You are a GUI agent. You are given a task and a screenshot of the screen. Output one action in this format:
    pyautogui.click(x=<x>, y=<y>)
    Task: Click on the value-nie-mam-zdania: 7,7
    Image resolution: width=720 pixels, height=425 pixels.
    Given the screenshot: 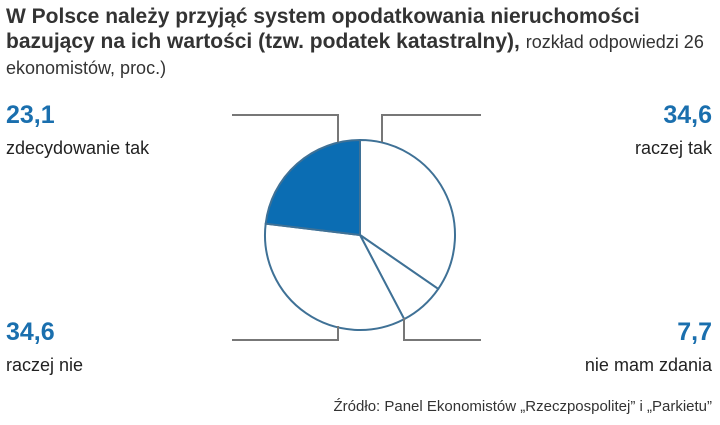 What is the action you would take?
    pyautogui.click(x=694, y=332)
    